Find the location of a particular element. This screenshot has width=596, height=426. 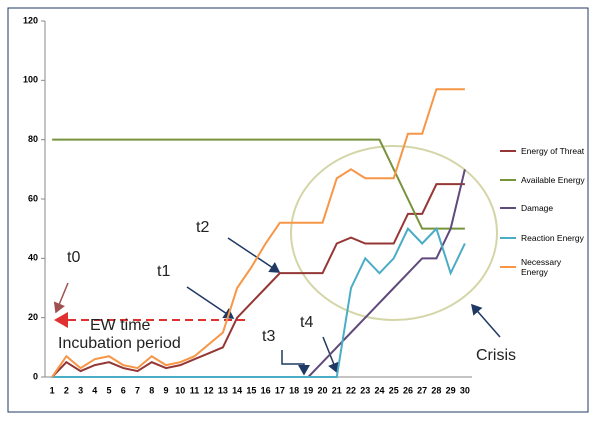

x-tick-label: 29 is located at coordinates (451, 390).